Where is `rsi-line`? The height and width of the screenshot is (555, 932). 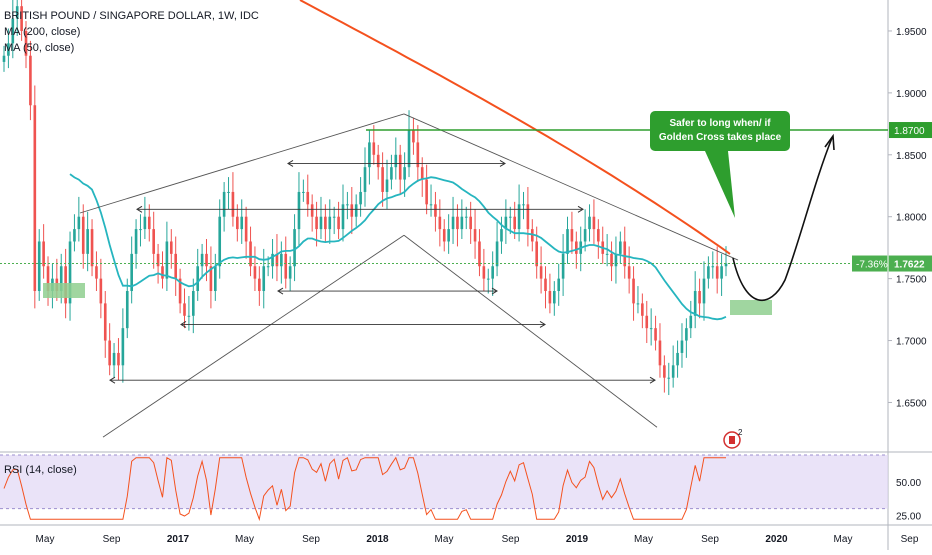 rsi-line is located at coordinates (364, 489).